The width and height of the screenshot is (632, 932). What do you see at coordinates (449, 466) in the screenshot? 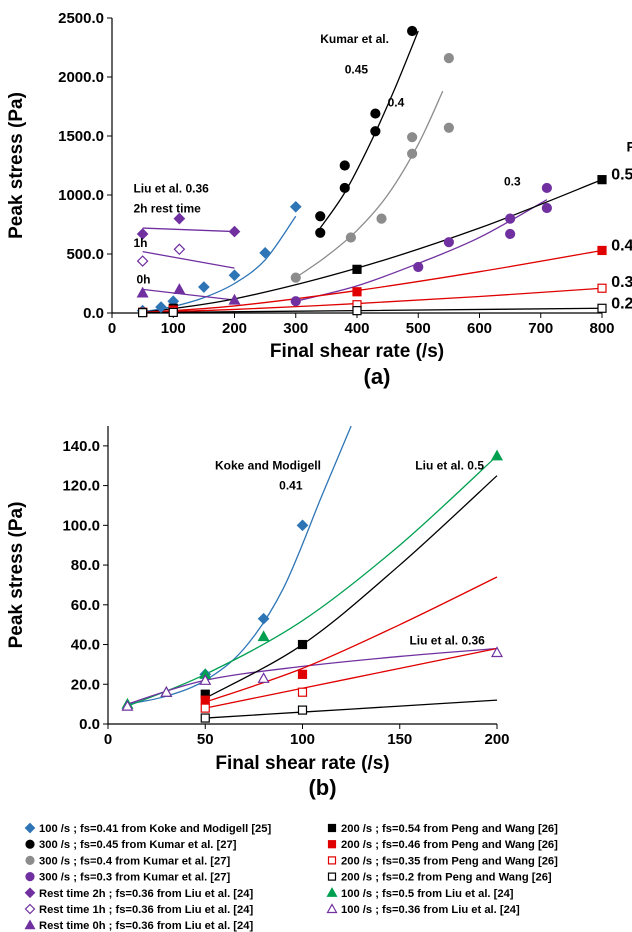
I see `annotation-label: Liu et al. 0.5` at bounding box center [449, 466].